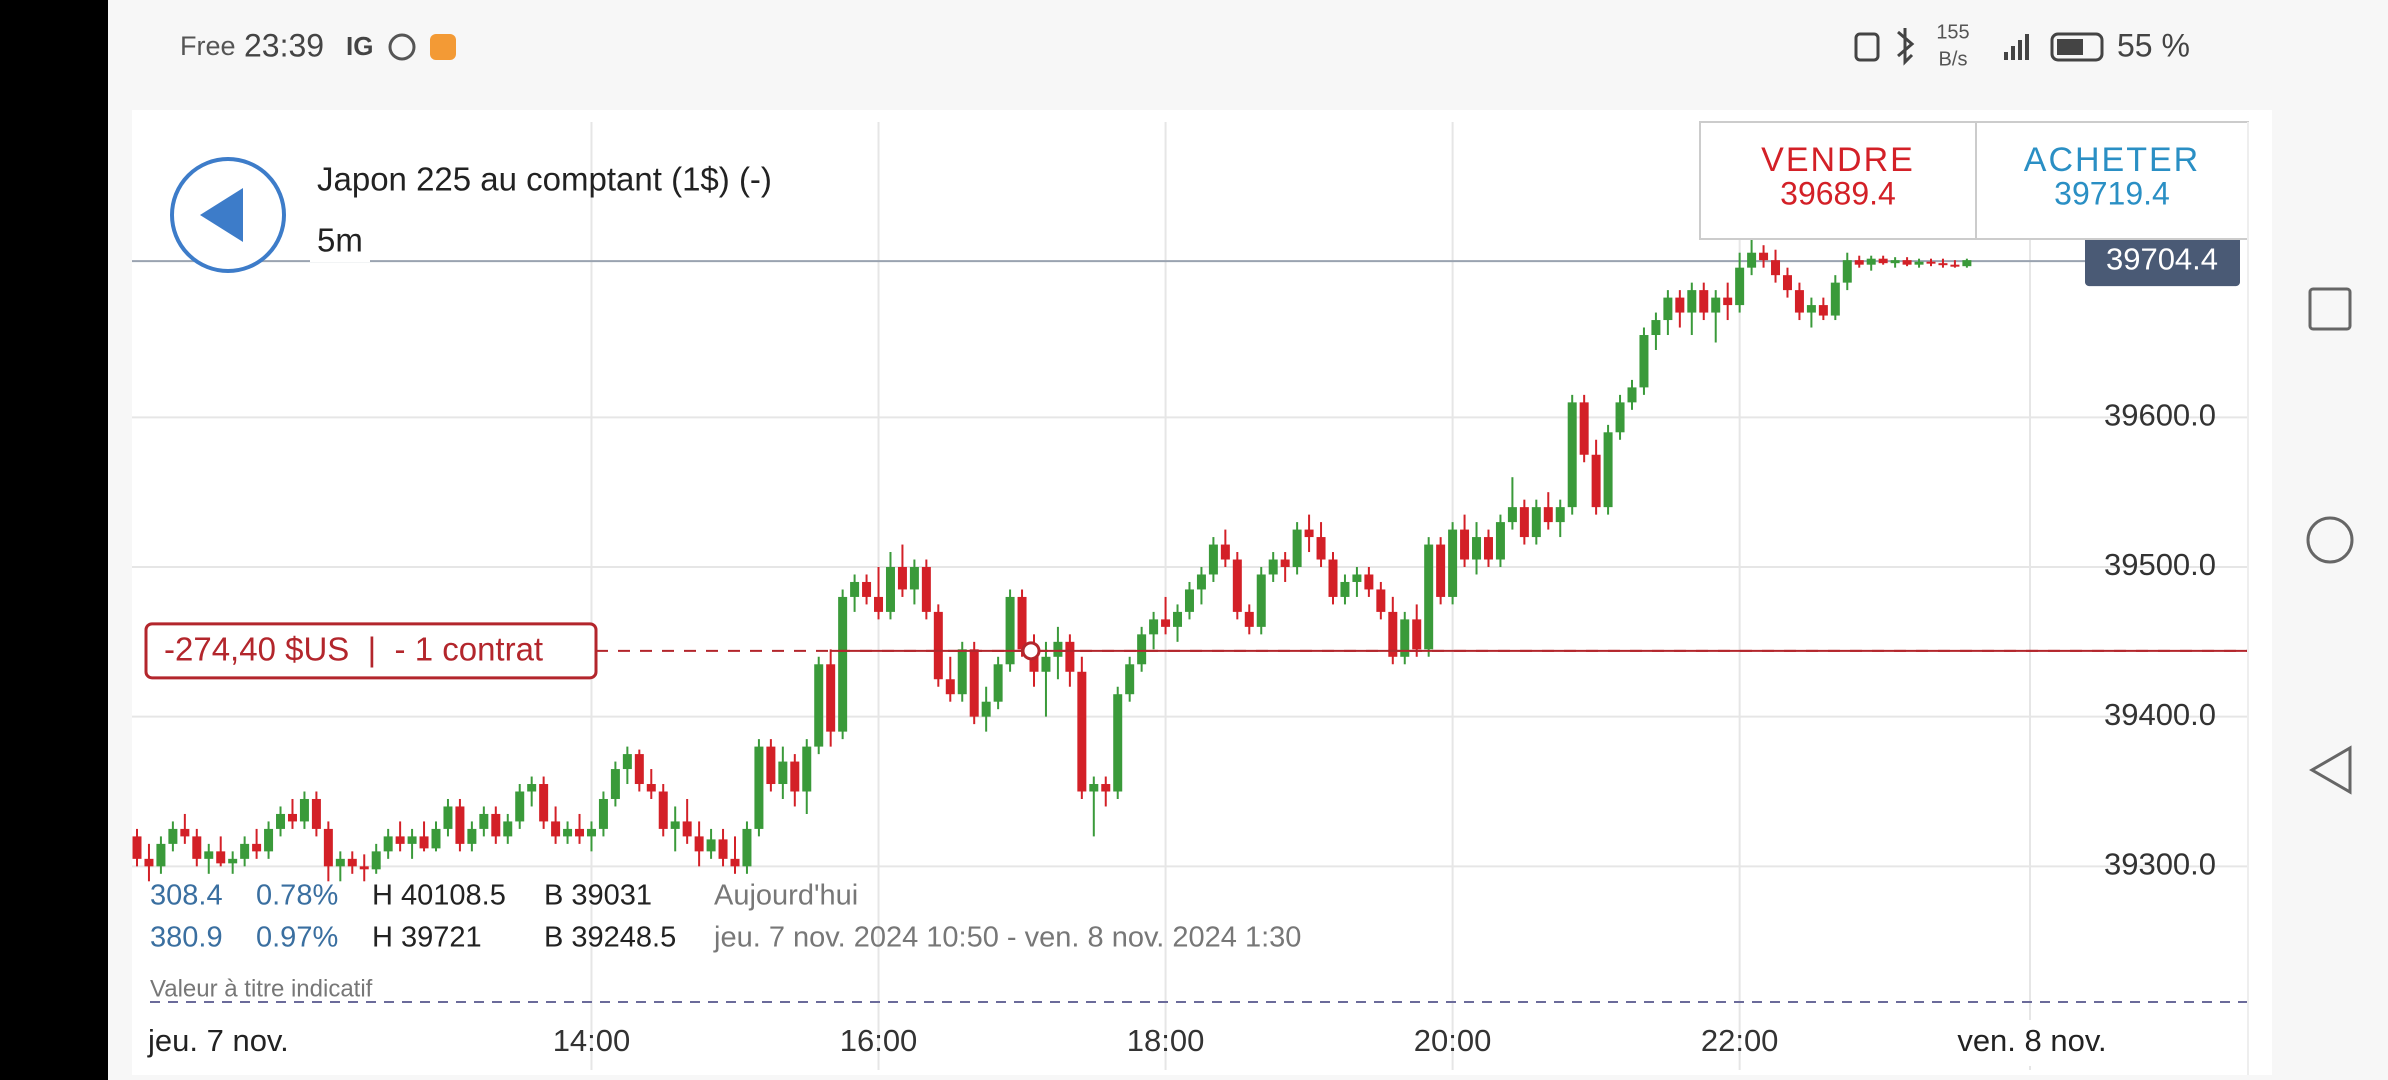 The width and height of the screenshot is (2388, 1080). I want to click on price-tag-text: 39704.4, so click(2162, 258).